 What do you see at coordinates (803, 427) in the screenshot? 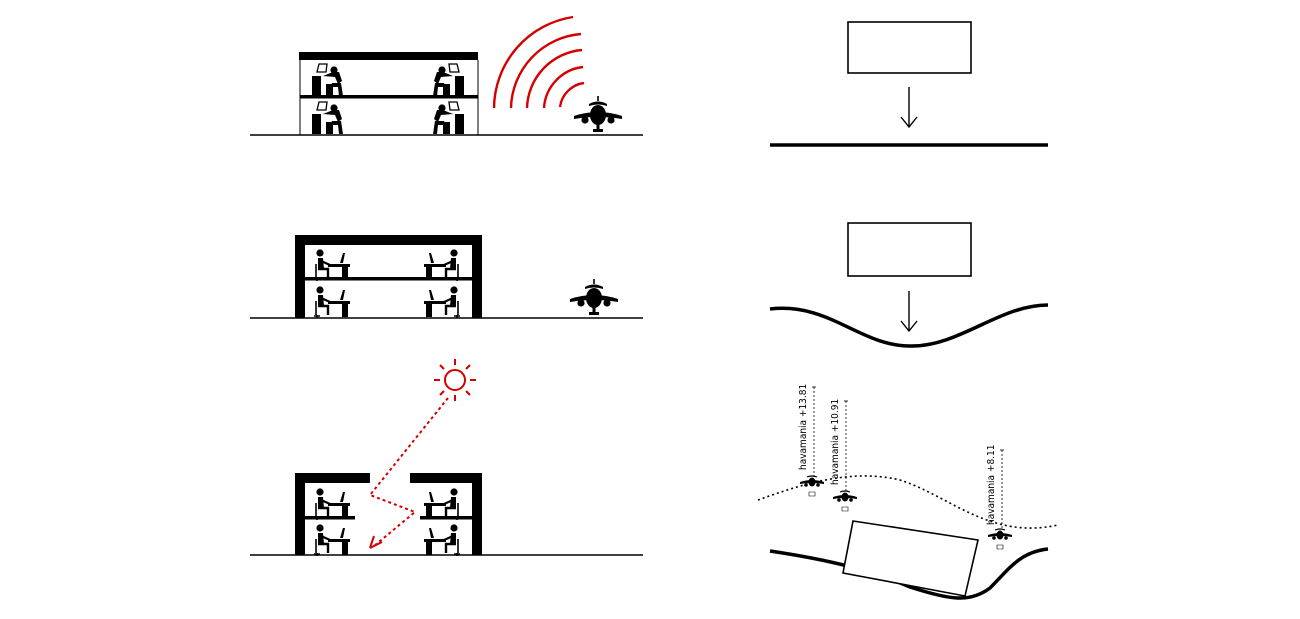
I see `height-label: havamania +13.81` at bounding box center [803, 427].